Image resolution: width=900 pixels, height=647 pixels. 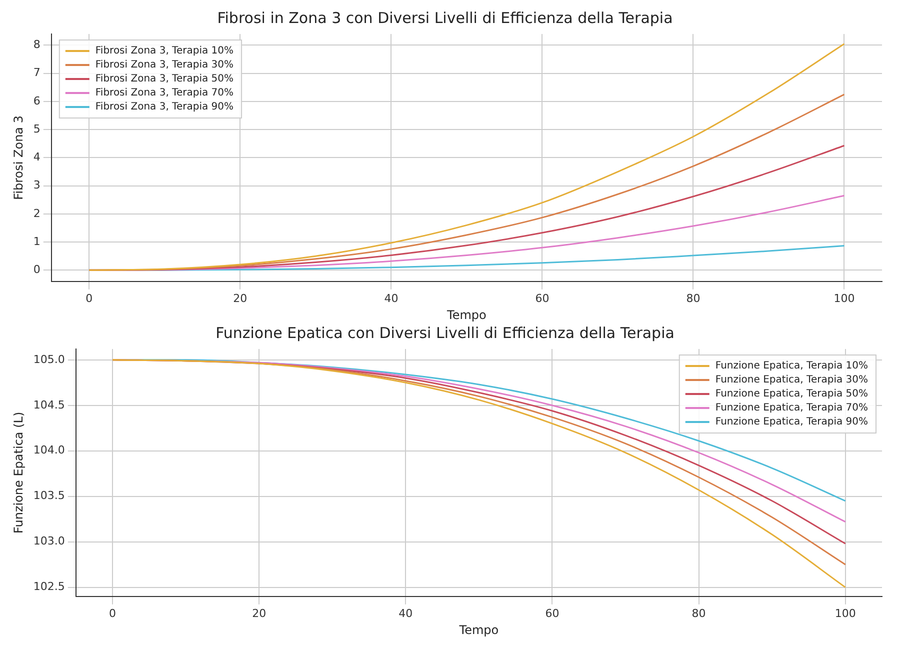 What do you see at coordinates (791, 380) in the screenshot?
I see `legend-label: Funzione Epatica, Terapia 30%` at bounding box center [791, 380].